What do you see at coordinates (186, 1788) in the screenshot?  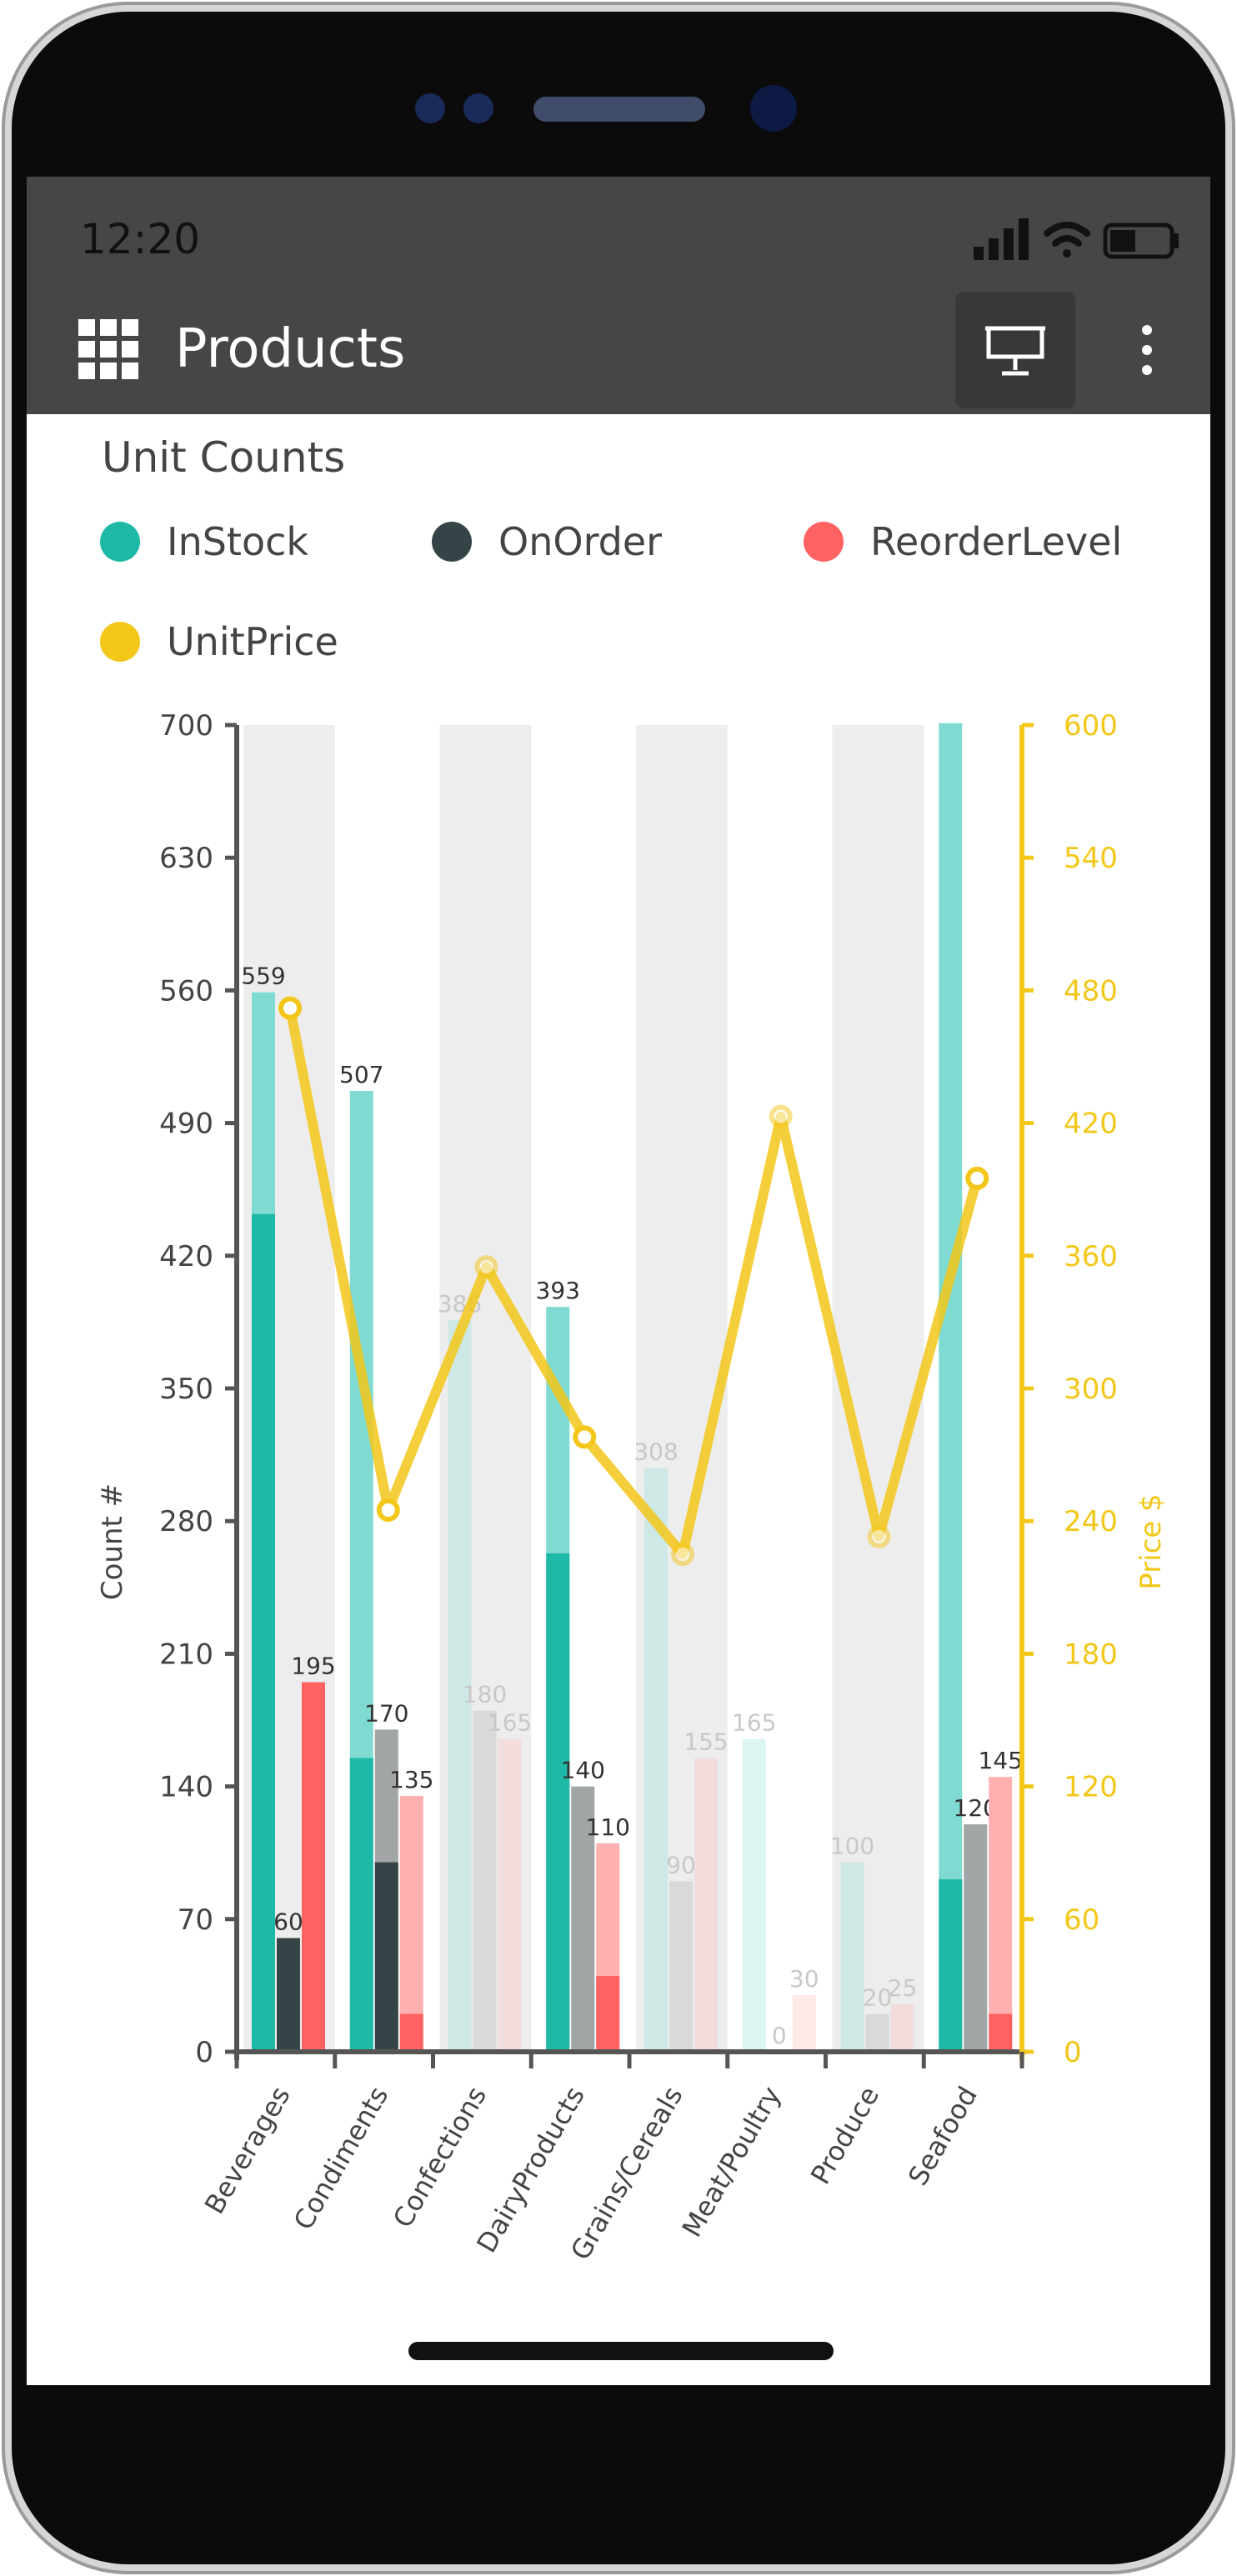 I see `y-tick-label-left: 140` at bounding box center [186, 1788].